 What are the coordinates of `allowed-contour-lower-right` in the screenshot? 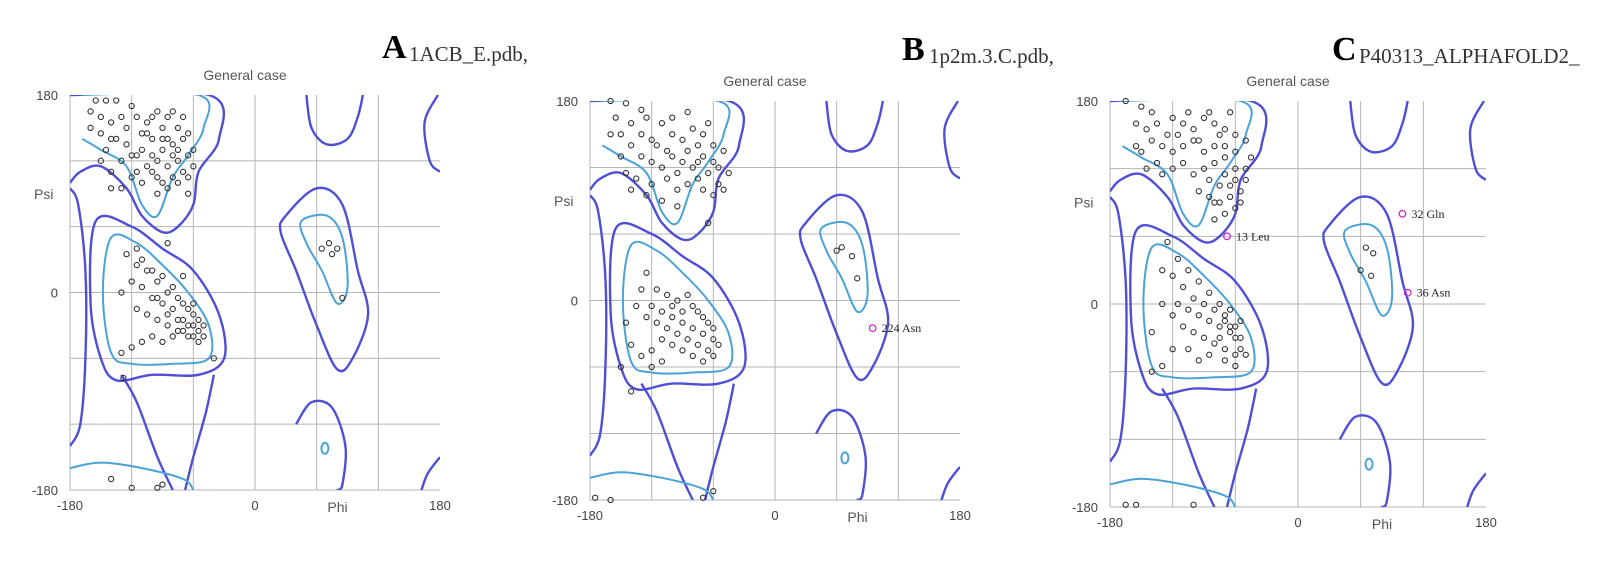 It's located at (1241, 447).